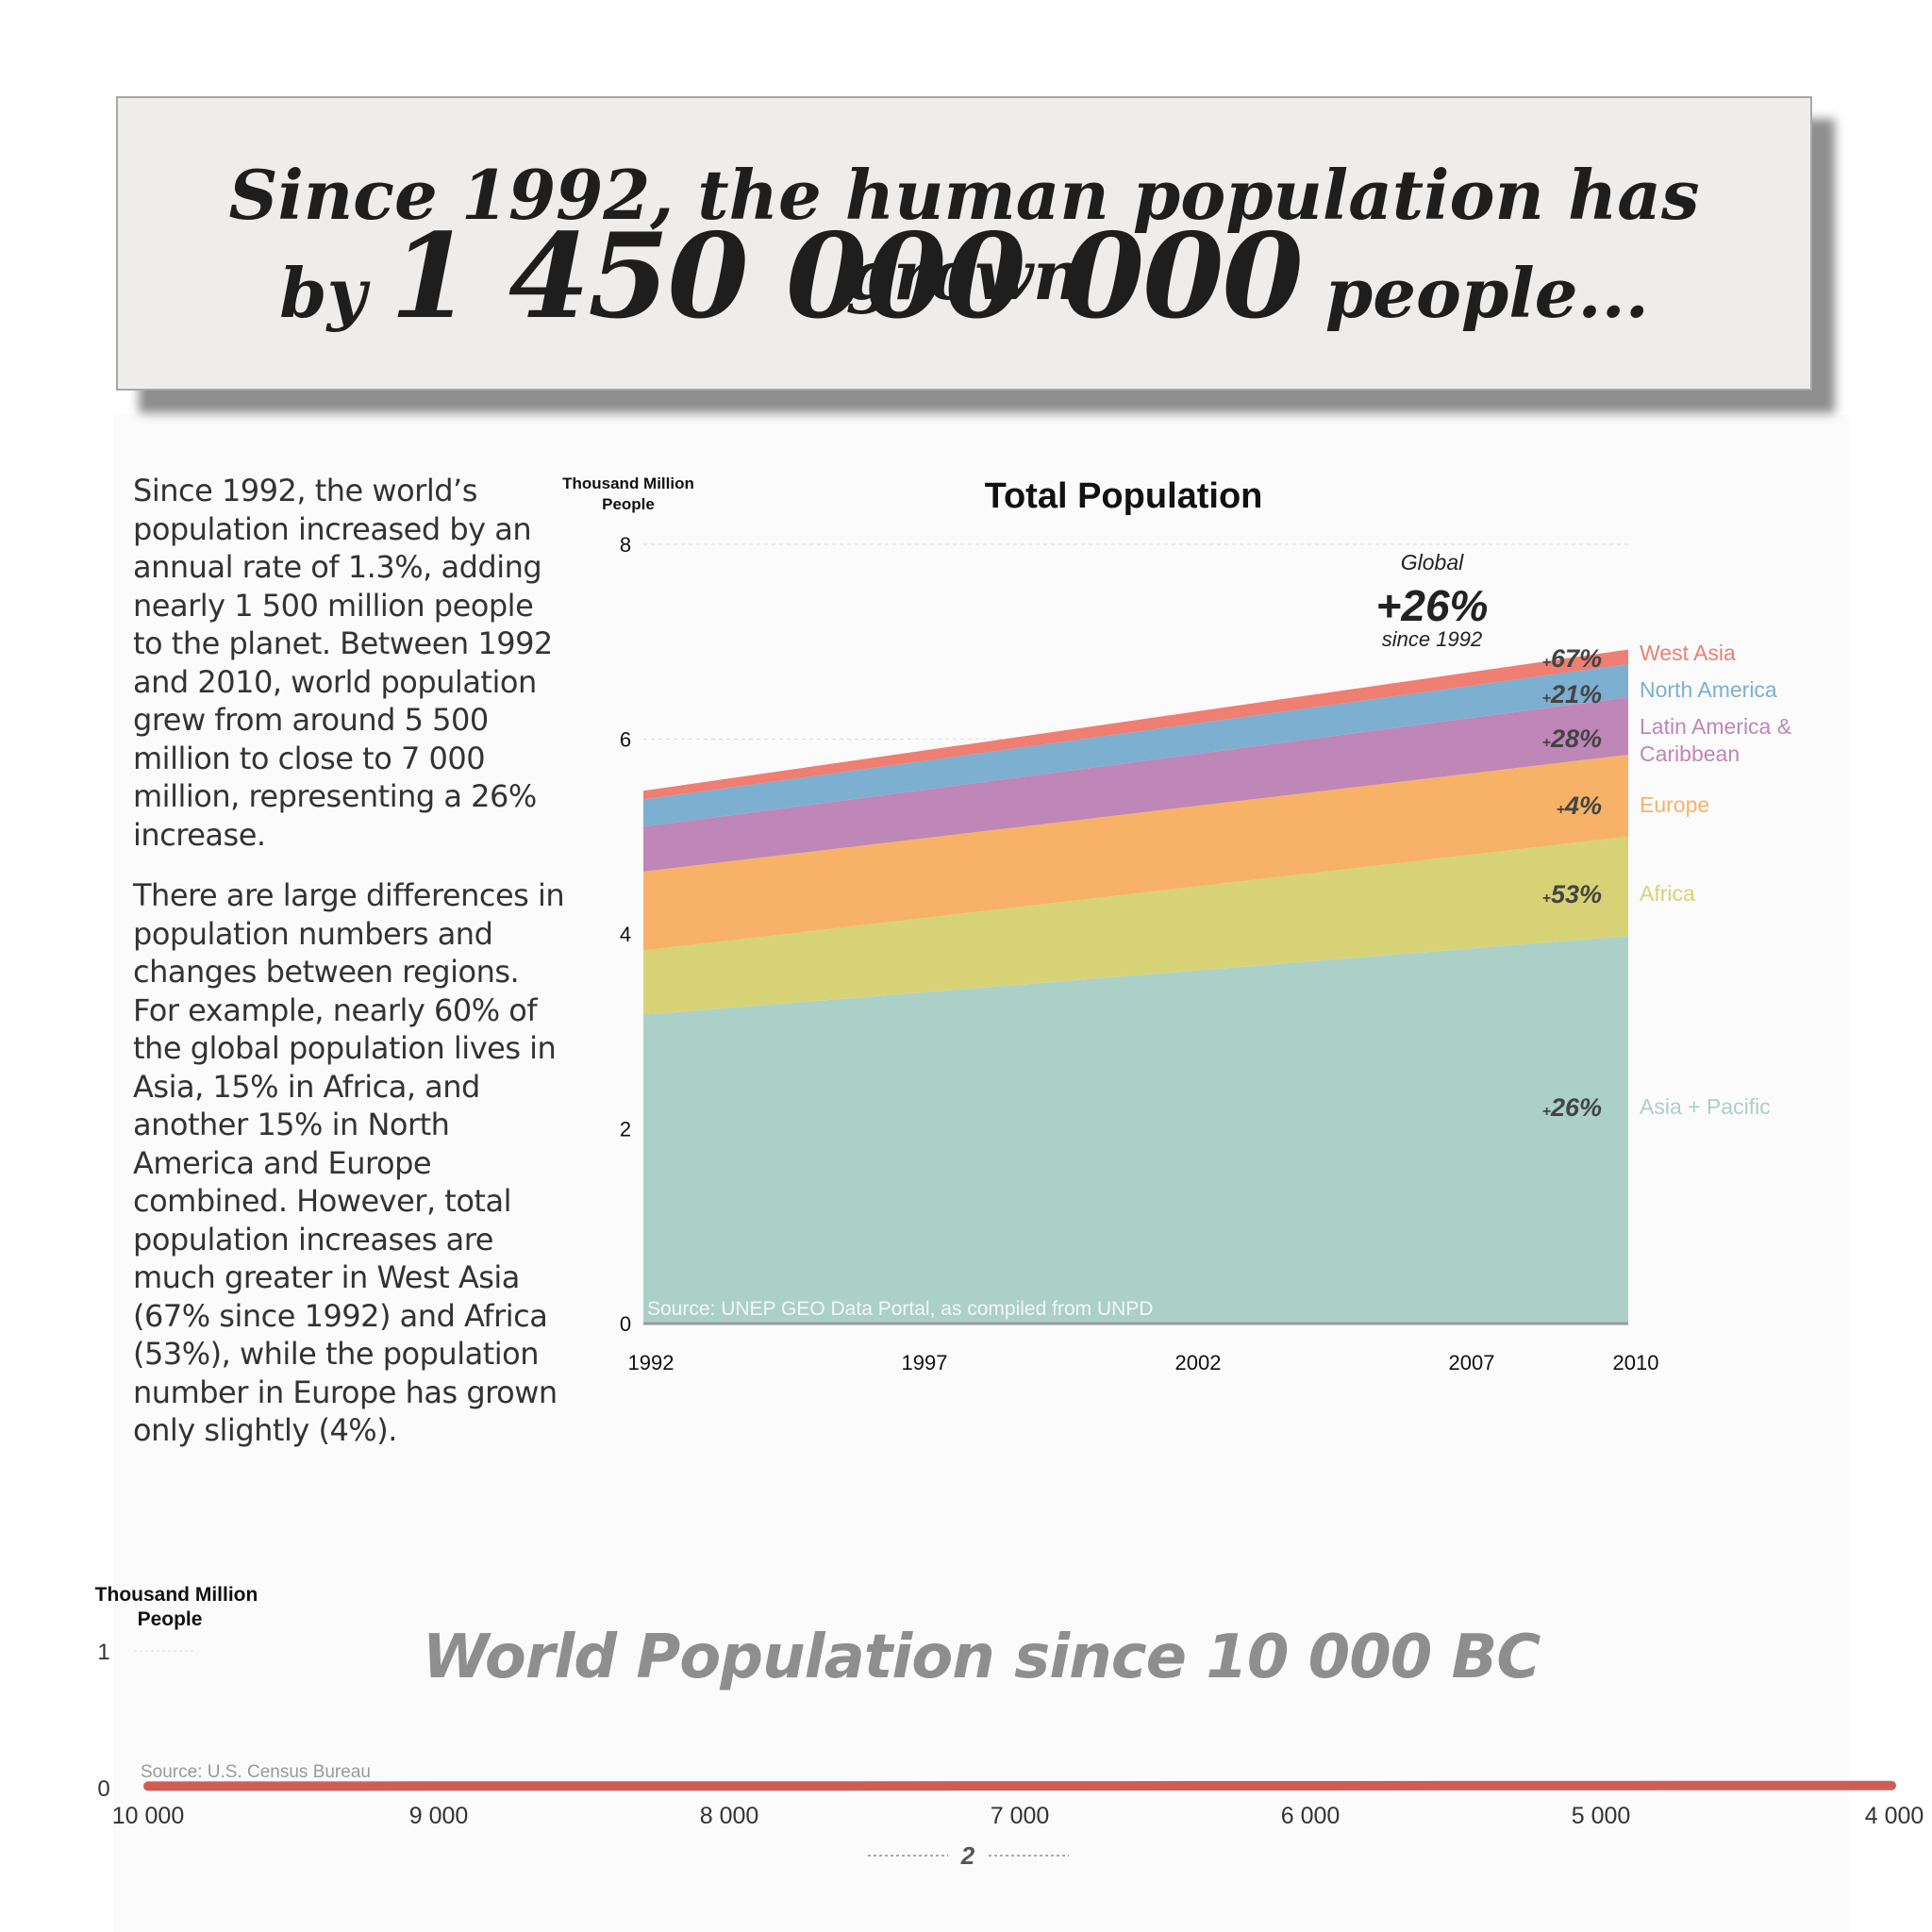 The width and height of the screenshot is (1932, 1932). I want to click on series-change-label: +4%, so click(1579, 806).